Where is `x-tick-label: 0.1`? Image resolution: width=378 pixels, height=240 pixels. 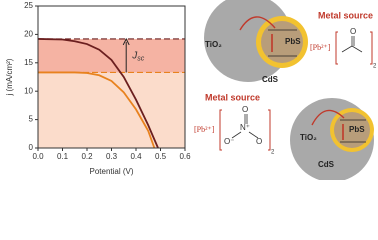
x-tick-label: 0.1 is located at coordinates (63, 156).